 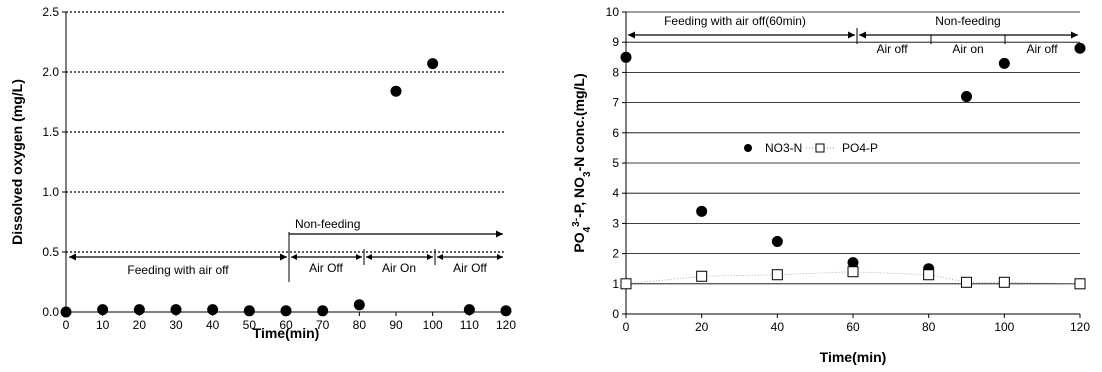 What do you see at coordinates (440, 257) in the screenshot?
I see `c1-airoff2-arrowhead-left` at bounding box center [440, 257].